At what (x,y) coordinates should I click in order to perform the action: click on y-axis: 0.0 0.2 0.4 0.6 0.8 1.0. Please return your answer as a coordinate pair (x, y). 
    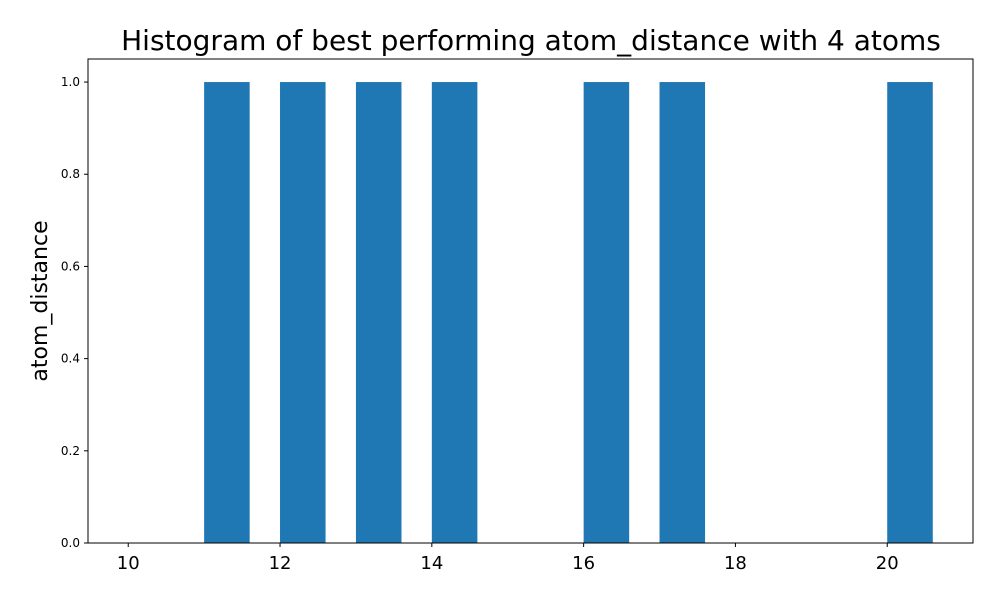
    Looking at the image, I should click on (74, 312).